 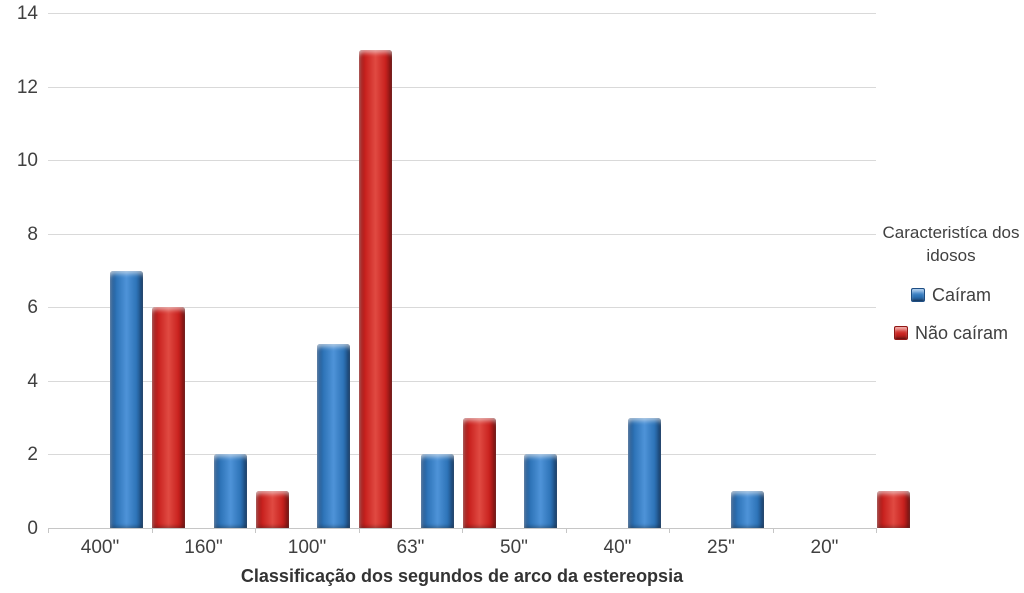 What do you see at coordinates (951, 314) in the screenshot?
I see `legend-items: Caíram Não caíram` at bounding box center [951, 314].